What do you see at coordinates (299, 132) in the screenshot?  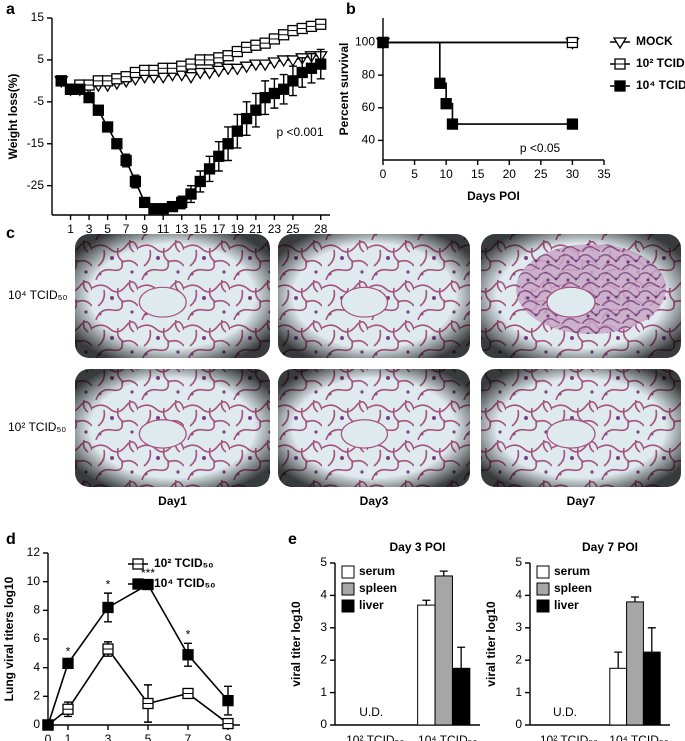 I see `annotation: p <0.001` at bounding box center [299, 132].